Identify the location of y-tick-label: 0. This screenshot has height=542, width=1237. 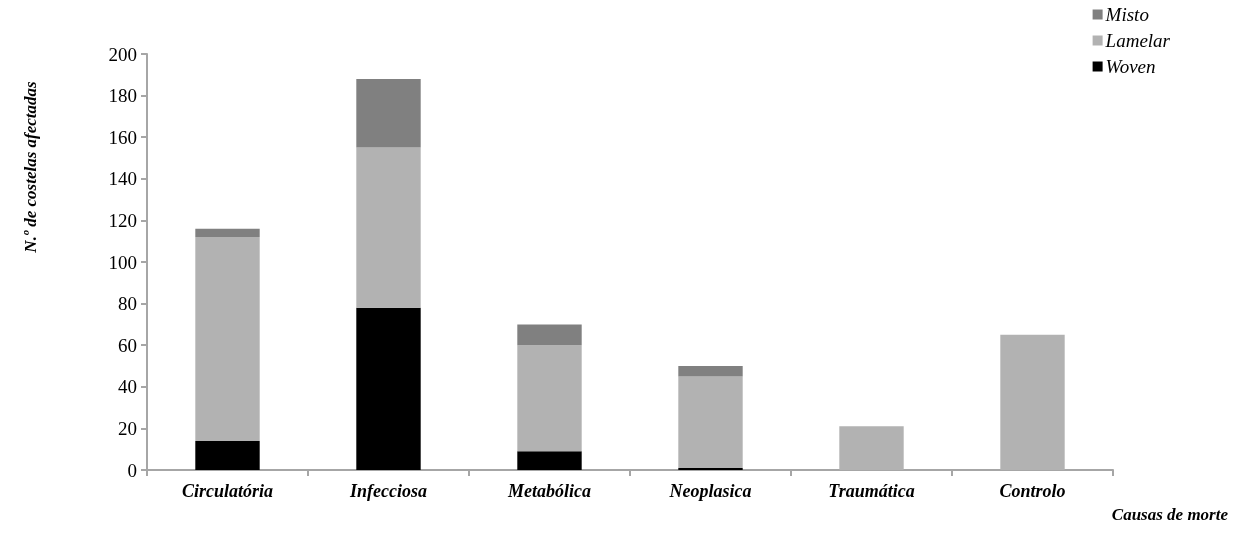
(132, 470).